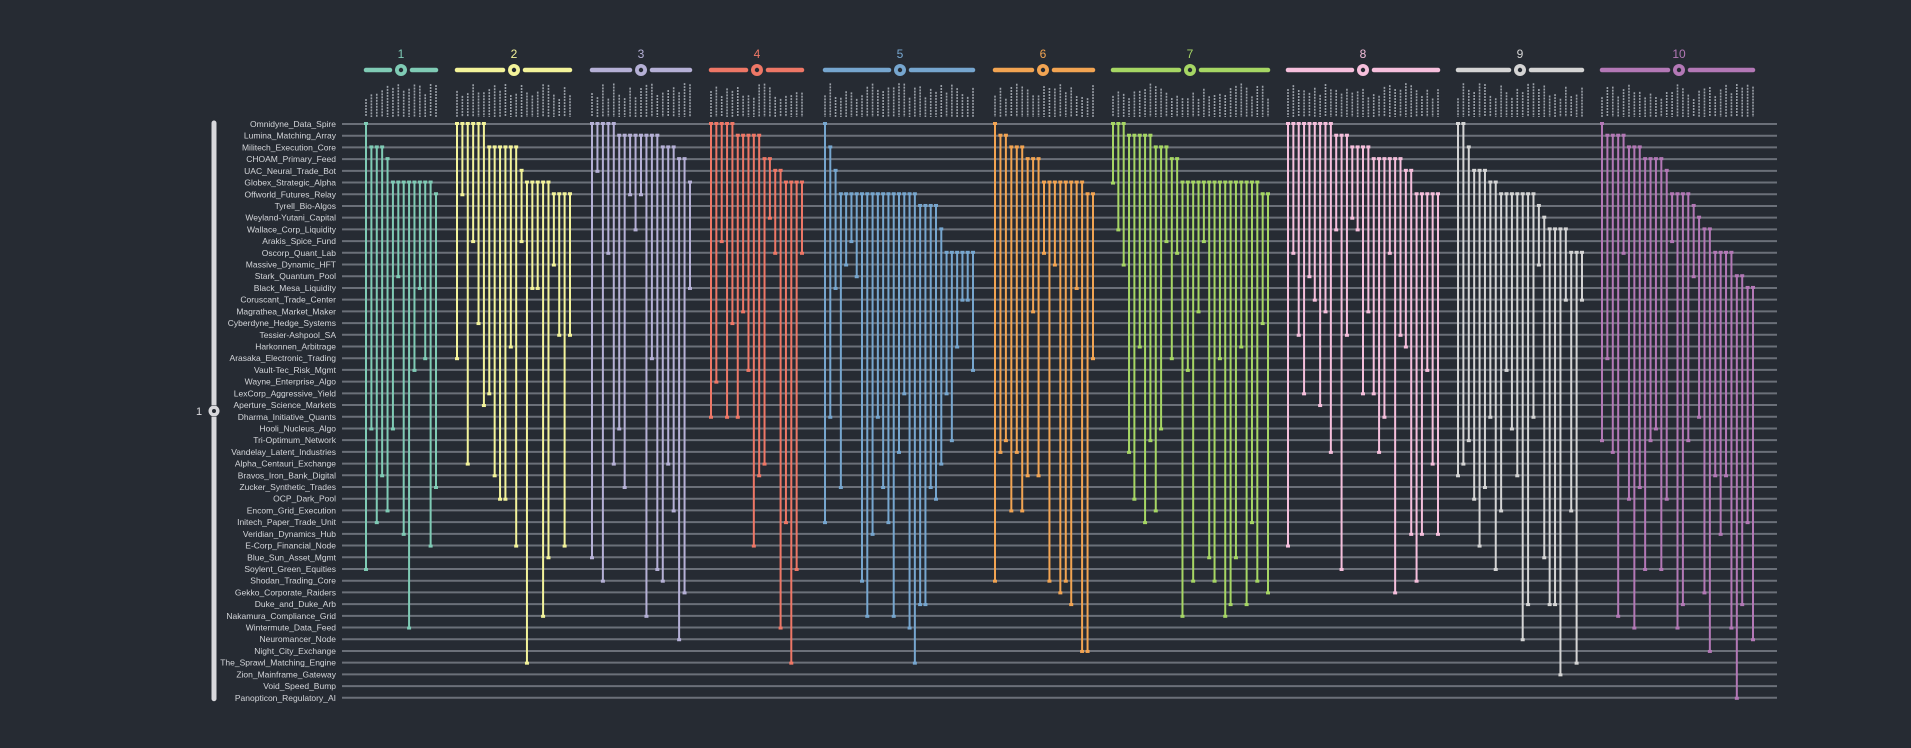  What do you see at coordinates (283, 358) in the screenshot?
I see `row-label: Arasaka_Electronic_Trading` at bounding box center [283, 358].